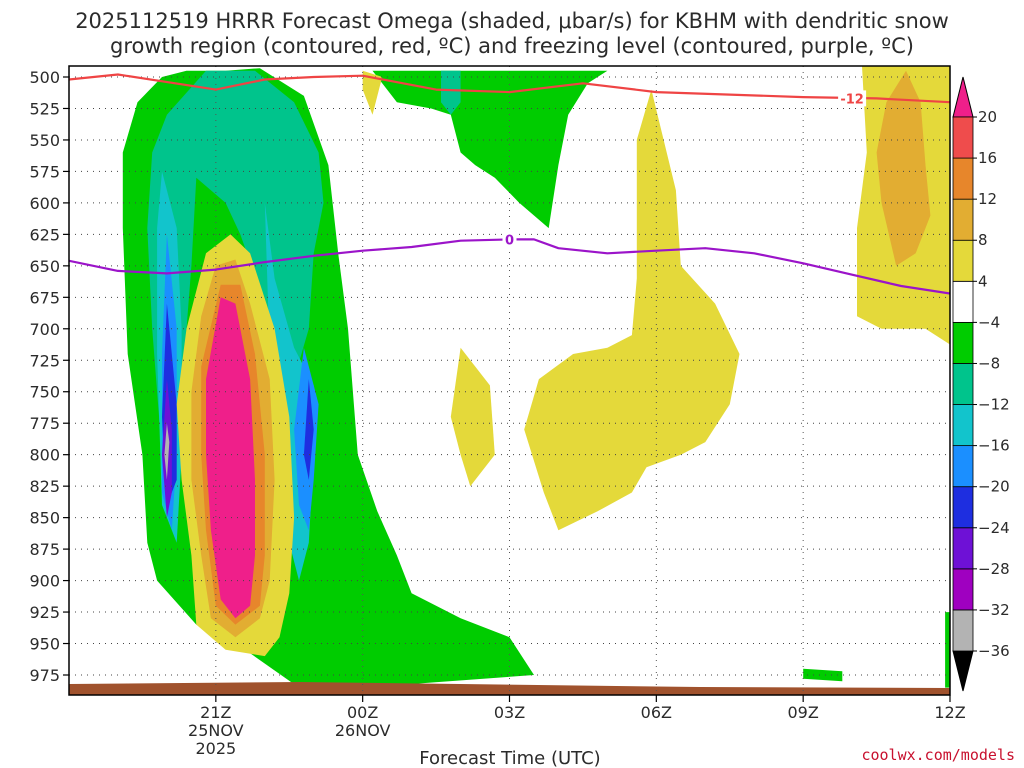 This screenshot has height=768, width=1024. I want to click on colorbar-label--16: −16, so click(994, 446).